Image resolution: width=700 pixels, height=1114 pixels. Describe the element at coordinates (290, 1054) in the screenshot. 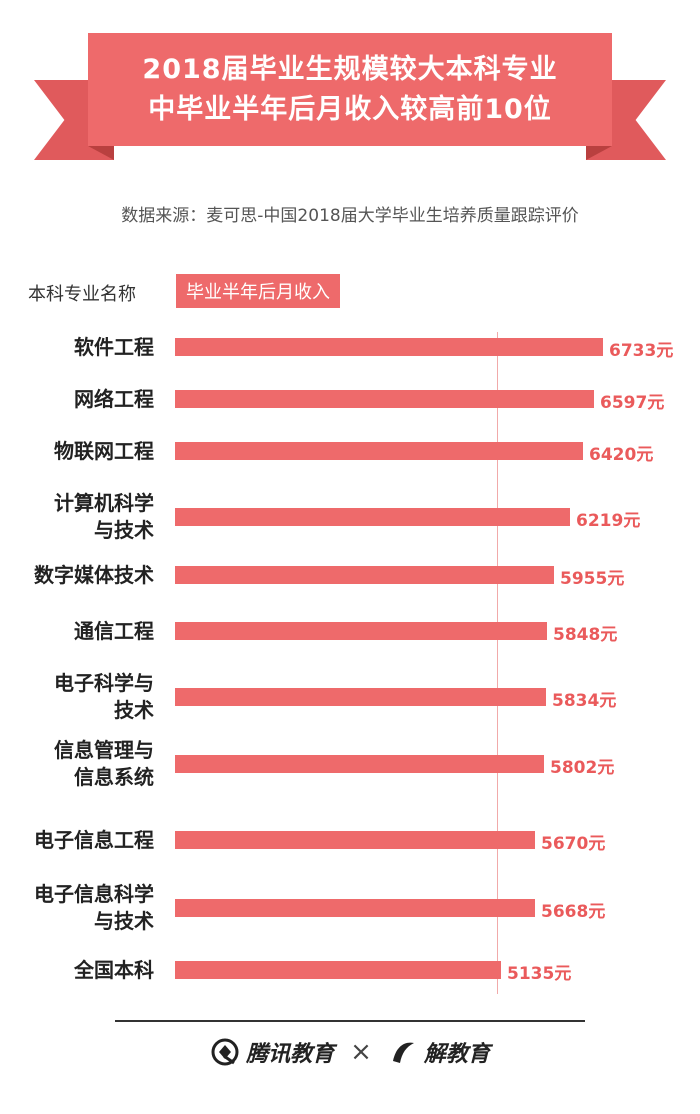

I see `brand-1: 腾讯教育` at that location.